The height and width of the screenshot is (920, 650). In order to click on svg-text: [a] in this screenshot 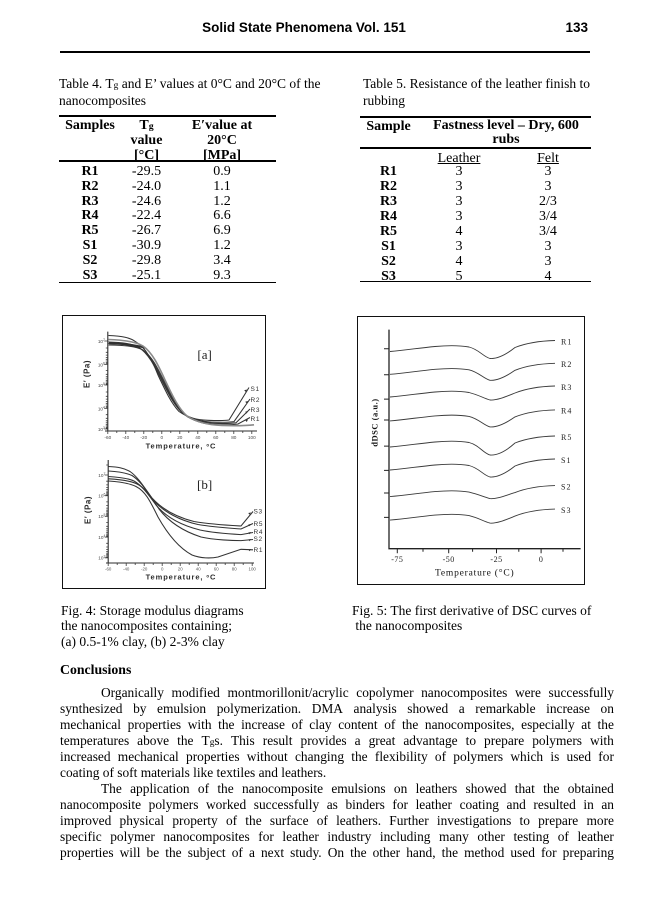, I will do `click(204, 354)`.